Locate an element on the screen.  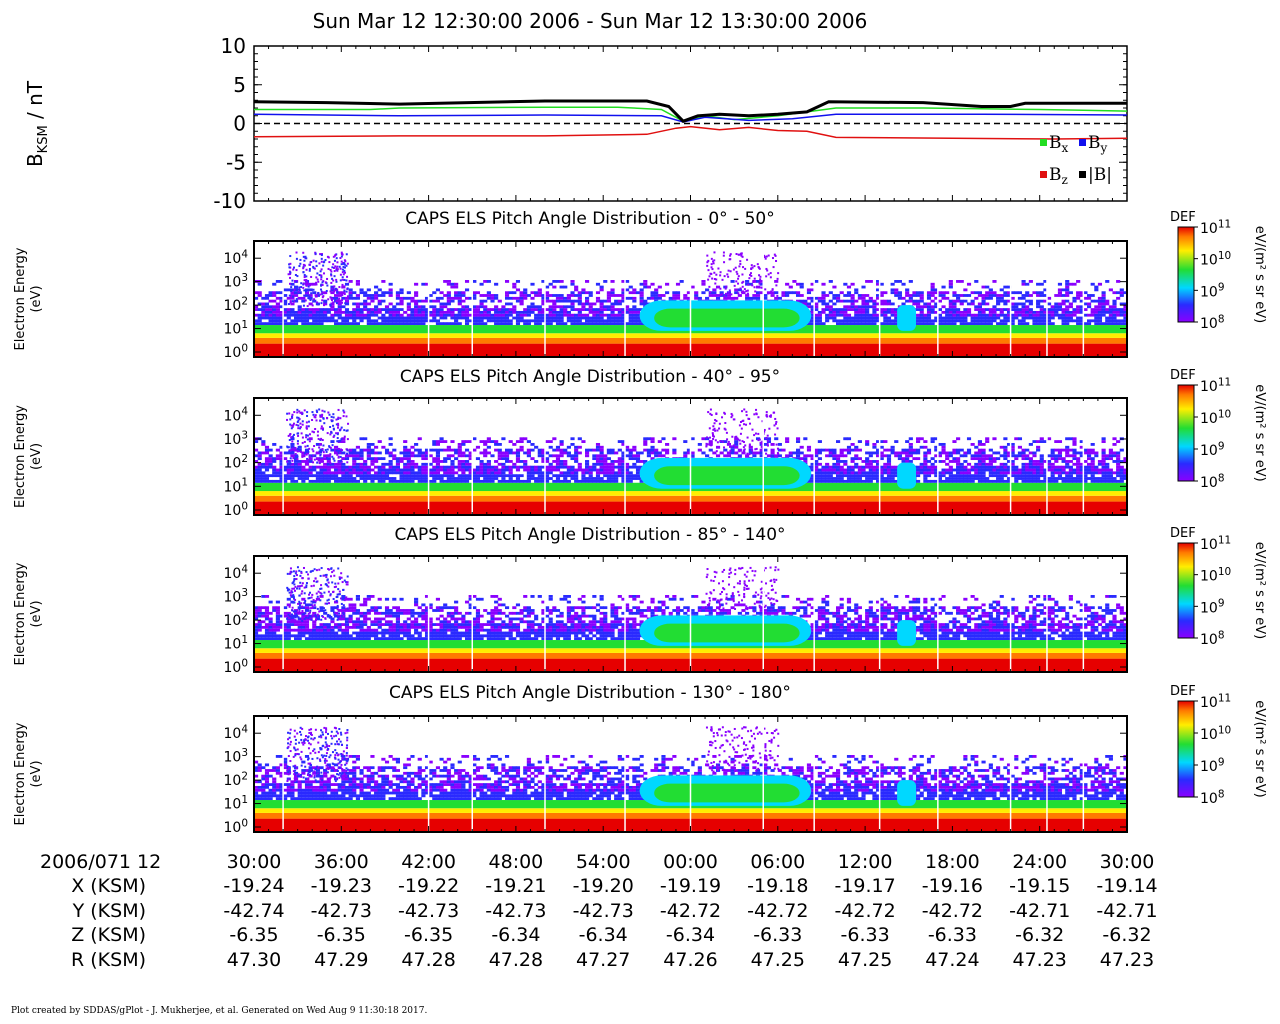
mag-y-axis-label: BKSM / nT is located at coordinates (37, 123).